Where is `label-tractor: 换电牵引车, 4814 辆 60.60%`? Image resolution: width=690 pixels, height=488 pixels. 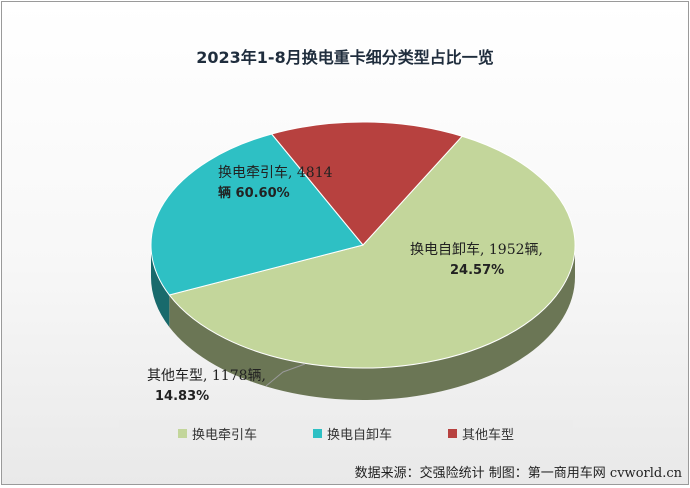
label-tractor: 换电牵引车, 4814 辆 60.60% is located at coordinates (275, 183).